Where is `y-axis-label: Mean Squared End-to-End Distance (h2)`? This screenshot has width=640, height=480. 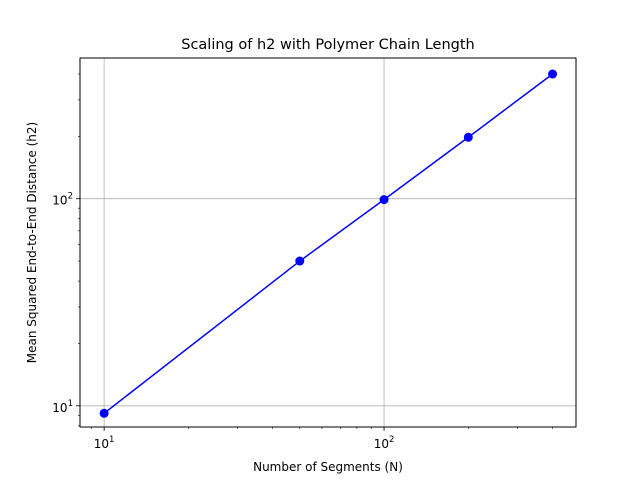 y-axis-label: Mean Squared End-to-End Distance (h2) is located at coordinates (32, 242).